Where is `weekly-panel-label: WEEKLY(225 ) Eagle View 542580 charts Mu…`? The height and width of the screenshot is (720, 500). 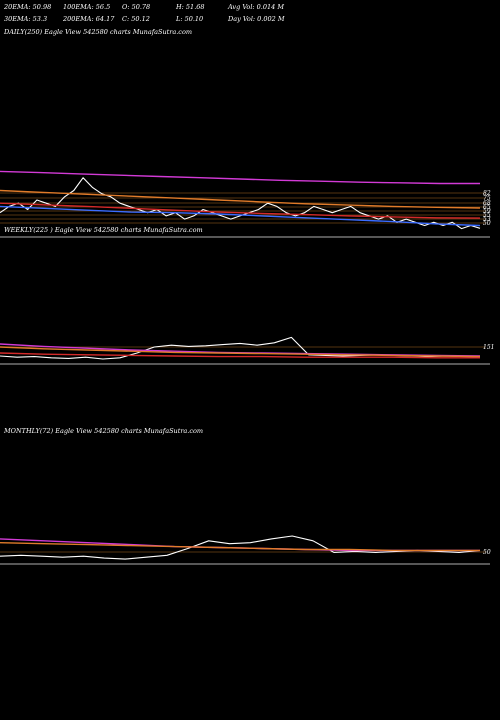
weekly-panel-label: WEEKLY(225 ) Eagle View 542580 charts Mu… is located at coordinates (103, 230).